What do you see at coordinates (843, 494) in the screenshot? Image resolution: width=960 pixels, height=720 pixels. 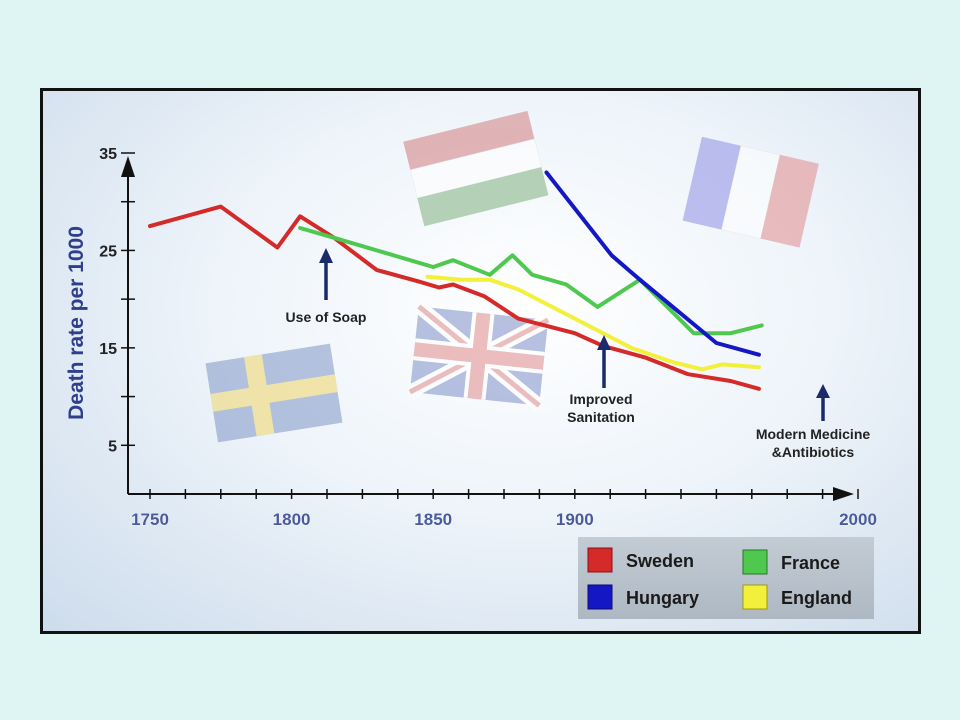 I see `x-axis-arrow` at bounding box center [843, 494].